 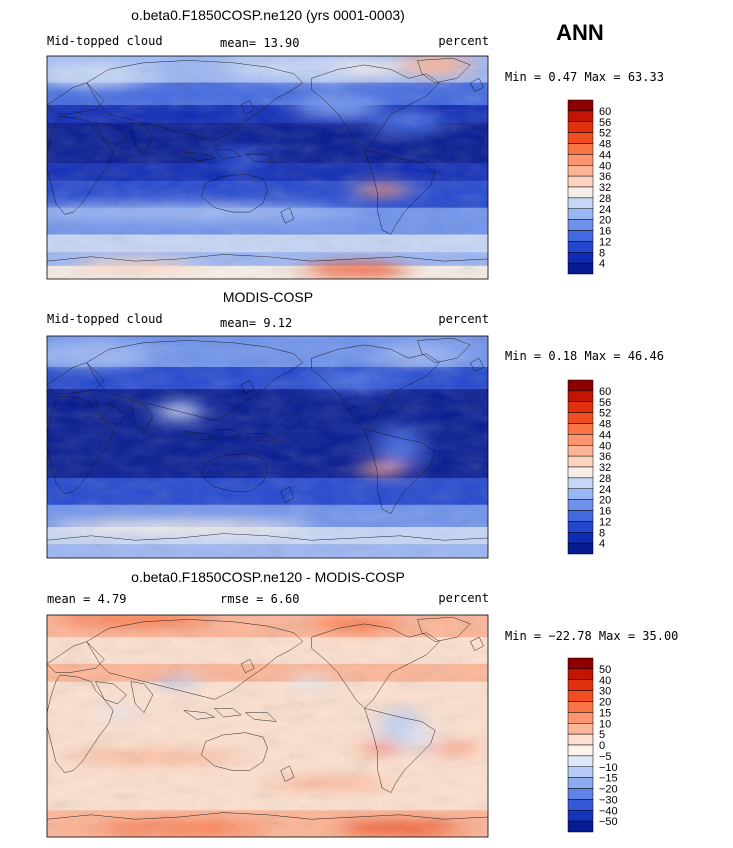 What do you see at coordinates (605, 670) in the screenshot?
I see `colorbar-tick-label: 50` at bounding box center [605, 670].